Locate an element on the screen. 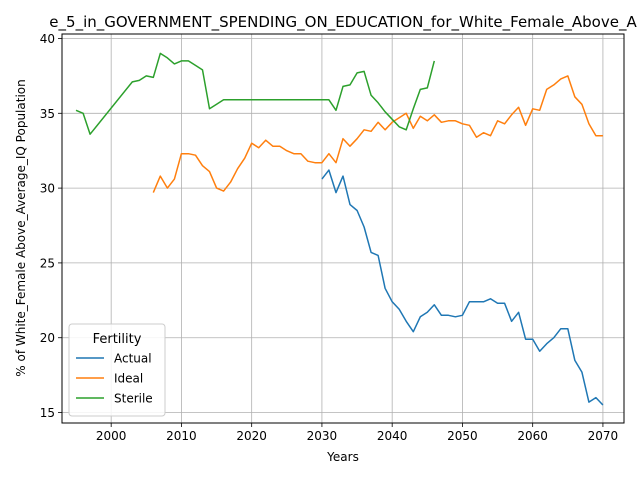  legend-title: Fertility is located at coordinates (117, 339).